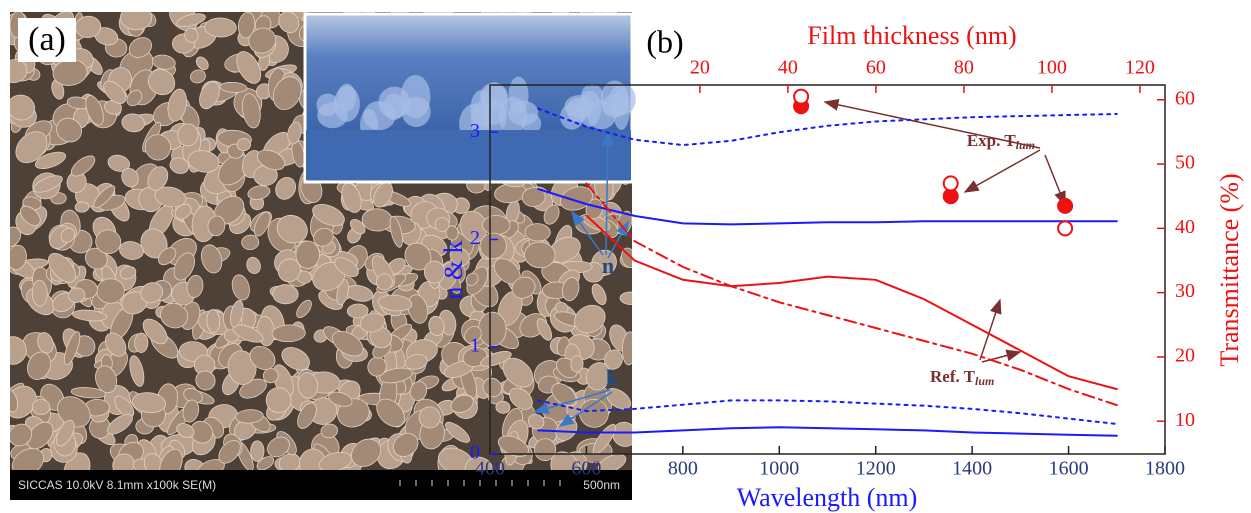 The height and width of the screenshot is (513, 1251). I want to click on x-tick-label: 800, so click(683, 469).